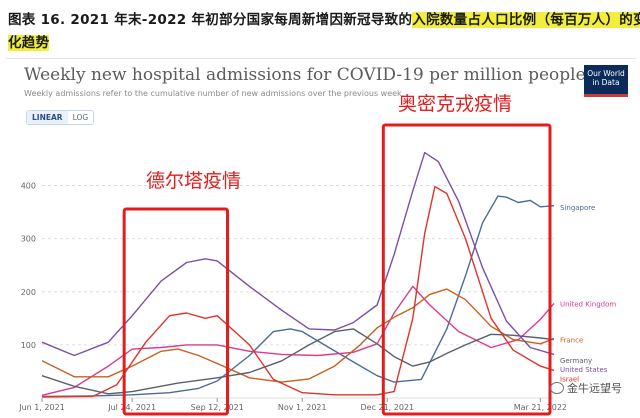 The image size is (640, 418). I want to click on x-tick-label-3: Nov 1, 2021, so click(302, 407).